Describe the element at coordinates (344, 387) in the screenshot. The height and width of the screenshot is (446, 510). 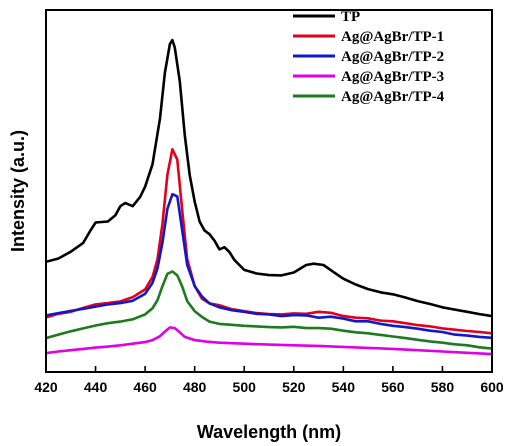
I see `x-tick-label: 540` at that location.